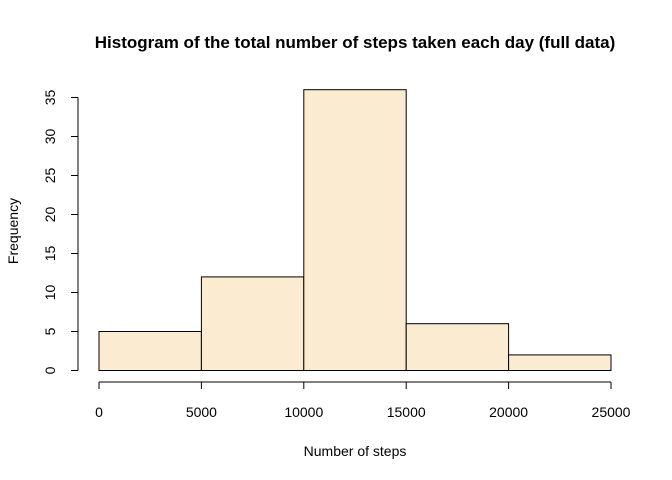 The height and width of the screenshot is (480, 672). Describe the element at coordinates (50, 293) in the screenshot. I see `y-tick-label: 10` at that location.